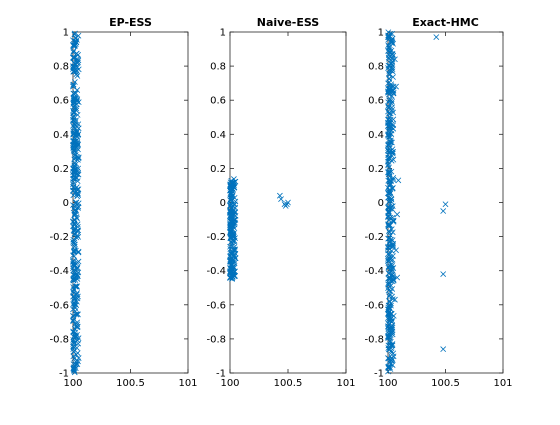  I want to click on y-tick-label: 0.6, so click(376, 101).